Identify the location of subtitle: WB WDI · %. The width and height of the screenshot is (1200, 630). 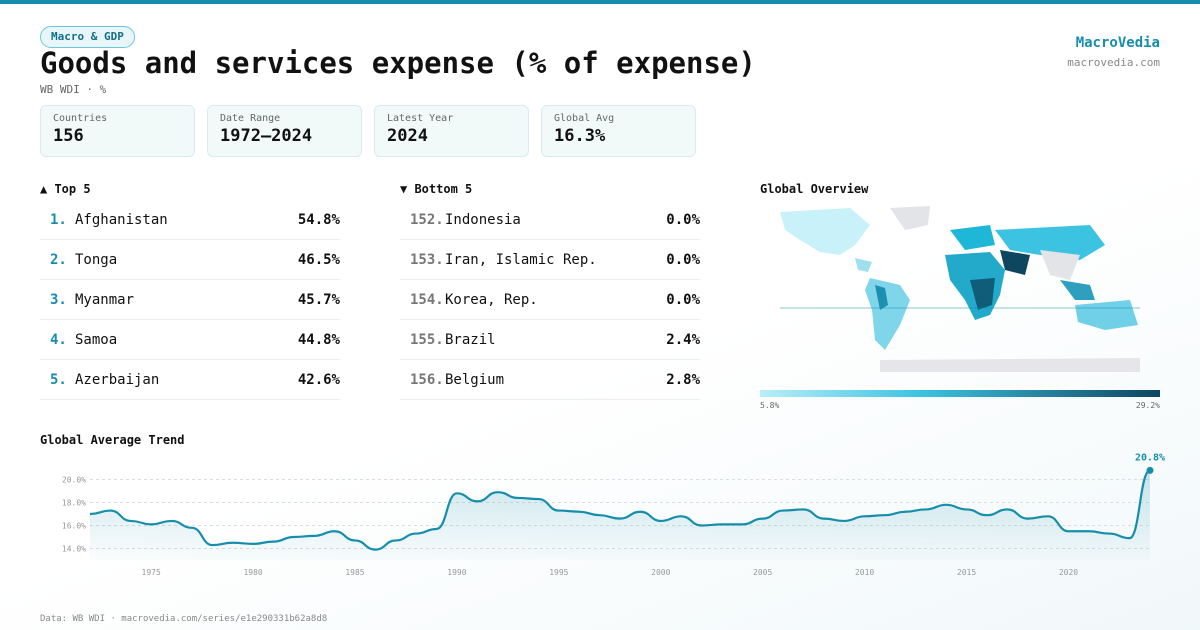
(73, 89).